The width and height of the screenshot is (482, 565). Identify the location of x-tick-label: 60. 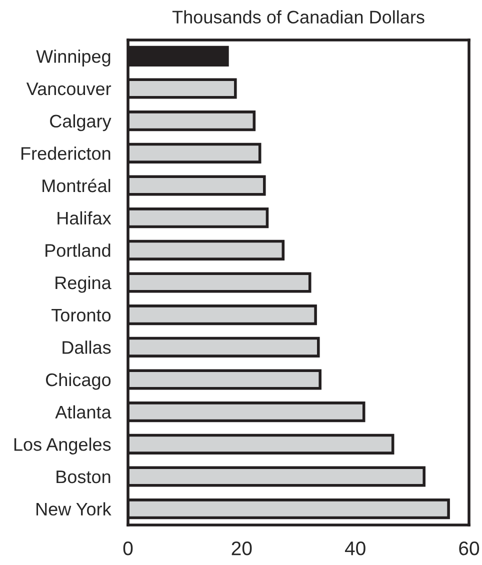
(469, 548).